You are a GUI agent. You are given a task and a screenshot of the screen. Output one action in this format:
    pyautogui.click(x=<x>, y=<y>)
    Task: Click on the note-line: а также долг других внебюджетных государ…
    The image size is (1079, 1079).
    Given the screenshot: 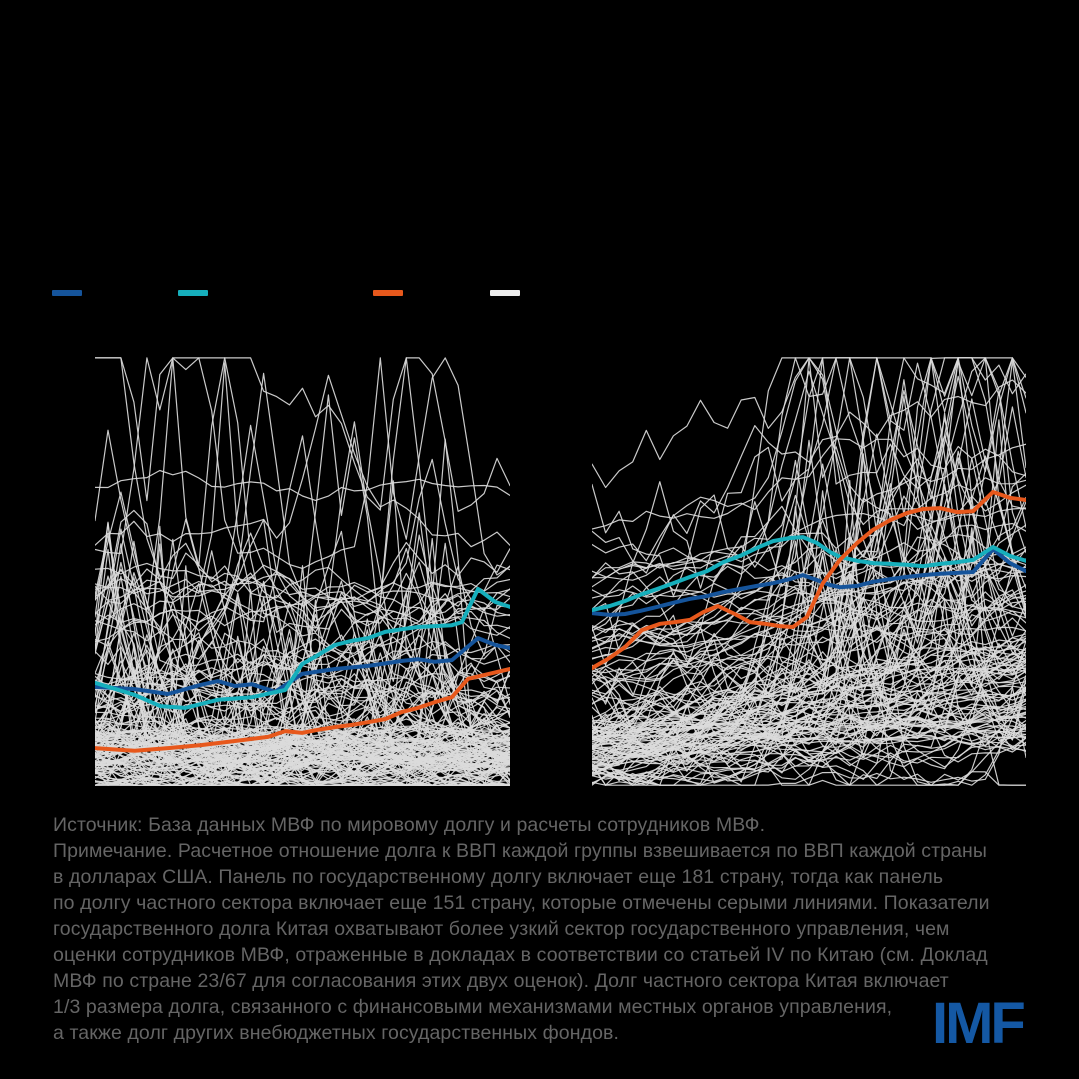 What is the action you would take?
    pyautogui.click(x=336, y=1033)
    